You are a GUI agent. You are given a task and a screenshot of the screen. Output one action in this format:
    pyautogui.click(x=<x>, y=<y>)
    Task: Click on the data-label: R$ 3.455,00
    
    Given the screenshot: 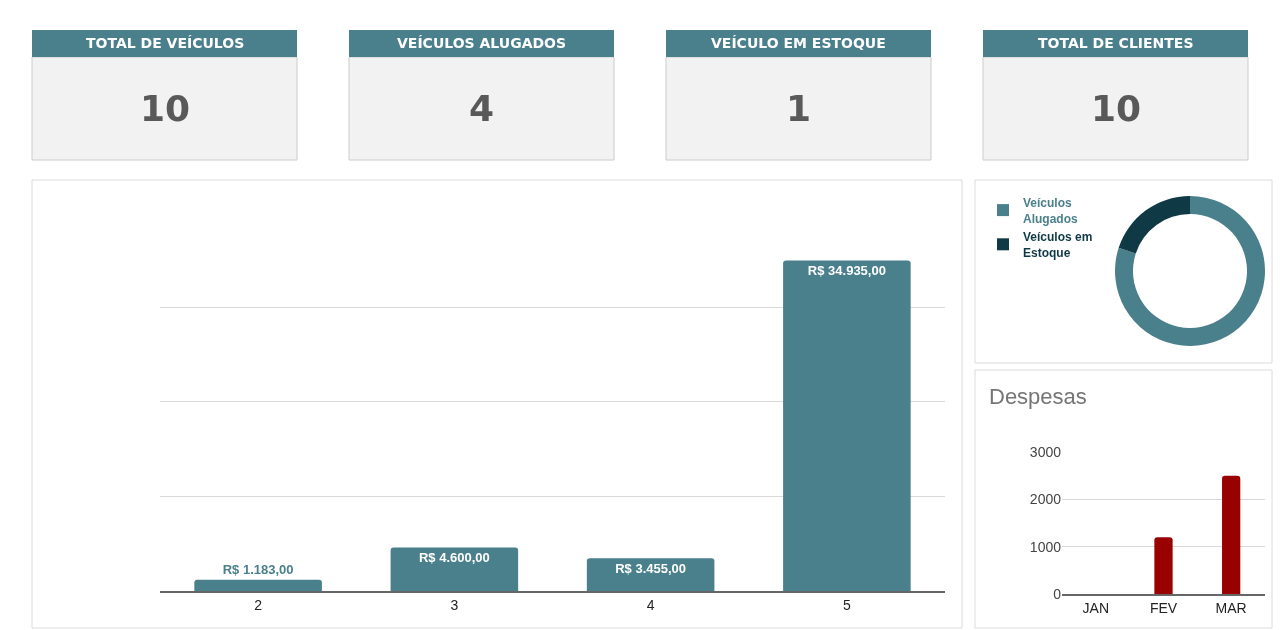 What is the action you would take?
    pyautogui.click(x=651, y=569)
    